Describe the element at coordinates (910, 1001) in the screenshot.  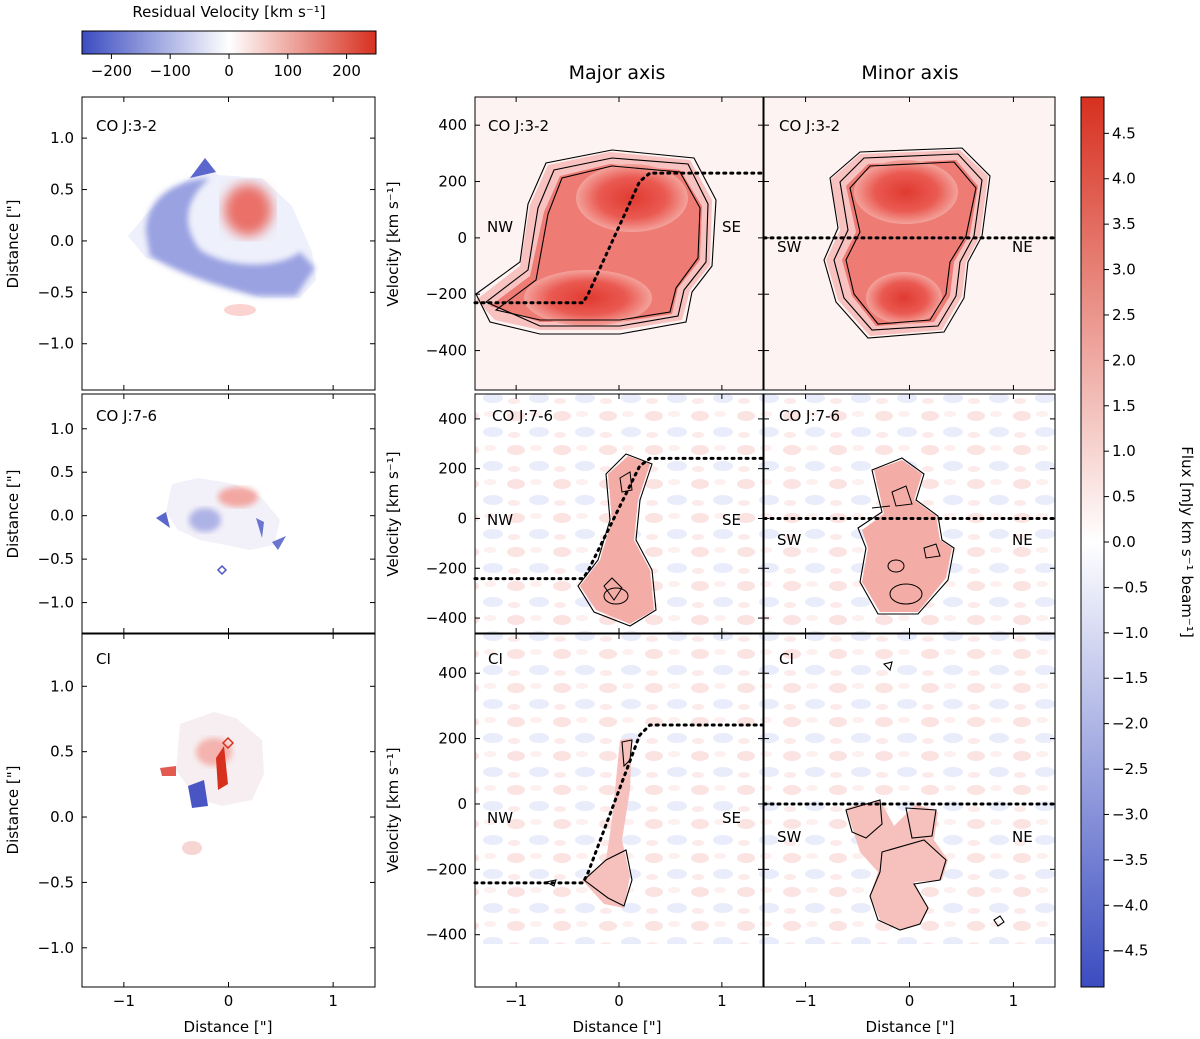
I see `minor-xtick-label-1: 0` at that location.